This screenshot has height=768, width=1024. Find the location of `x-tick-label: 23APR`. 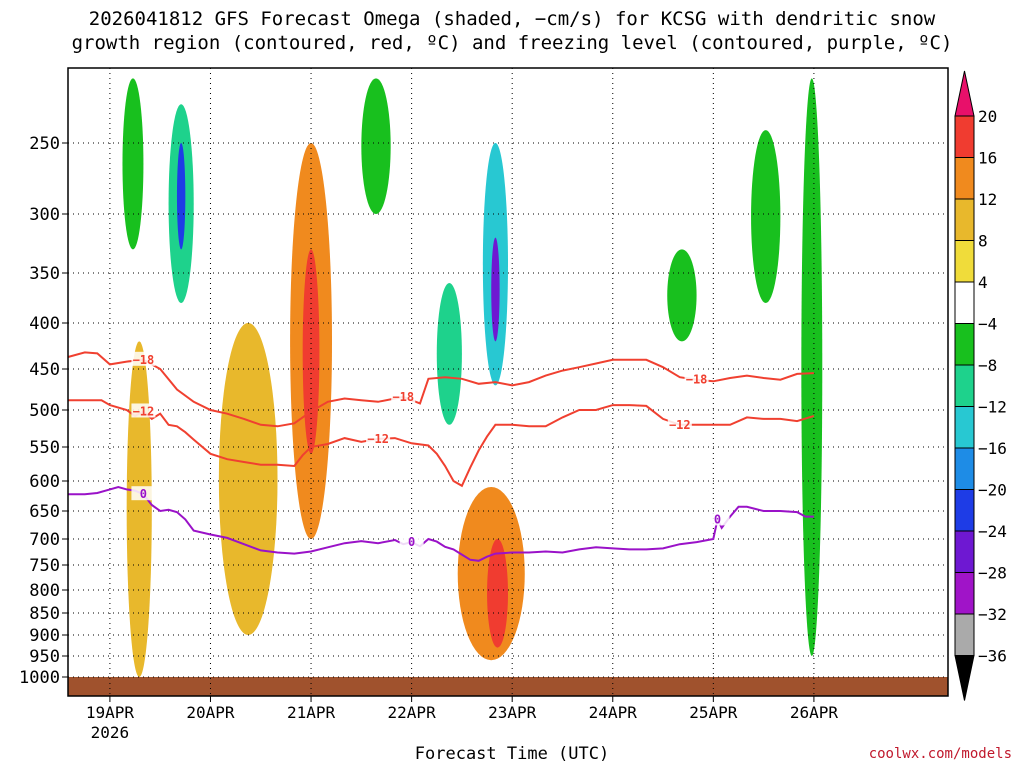

x-tick-label: 23APR is located at coordinates (512, 712).